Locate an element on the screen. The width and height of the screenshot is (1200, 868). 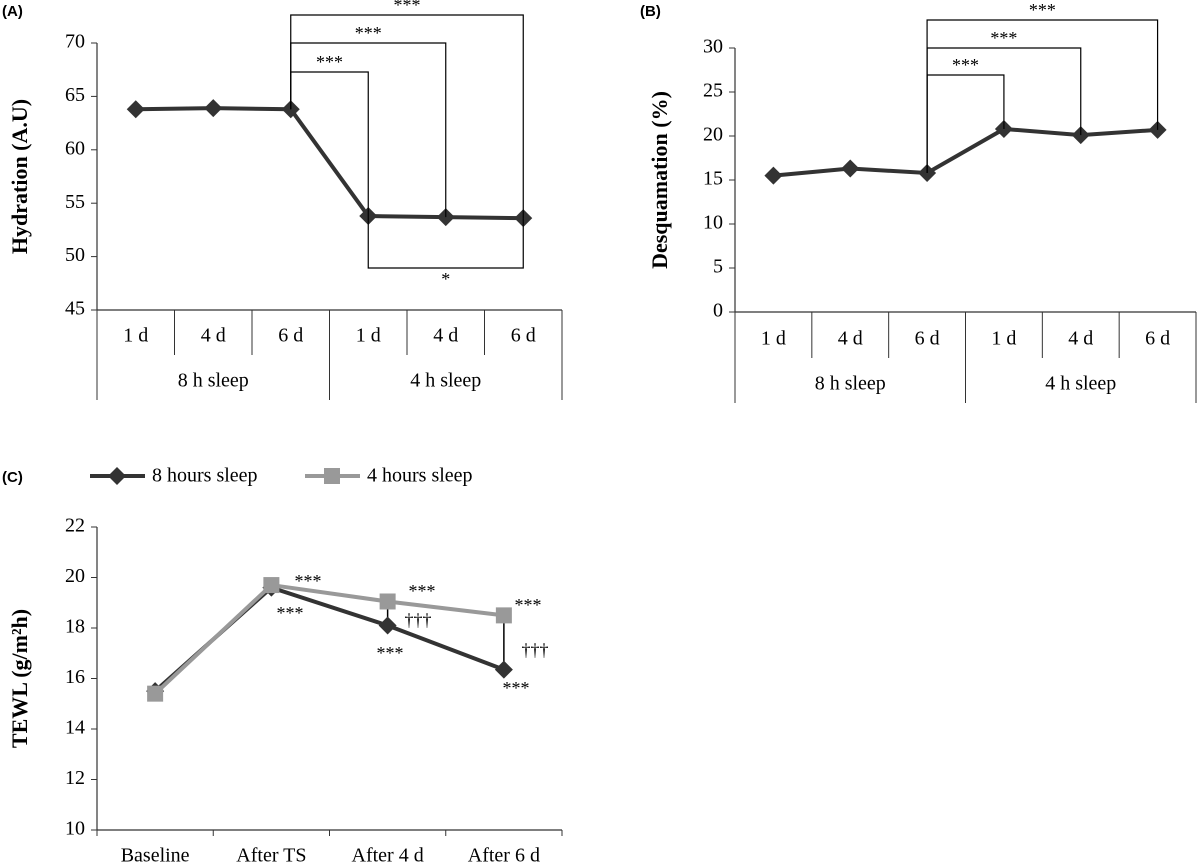
y-tick-label: 22 is located at coordinates (75, 526).